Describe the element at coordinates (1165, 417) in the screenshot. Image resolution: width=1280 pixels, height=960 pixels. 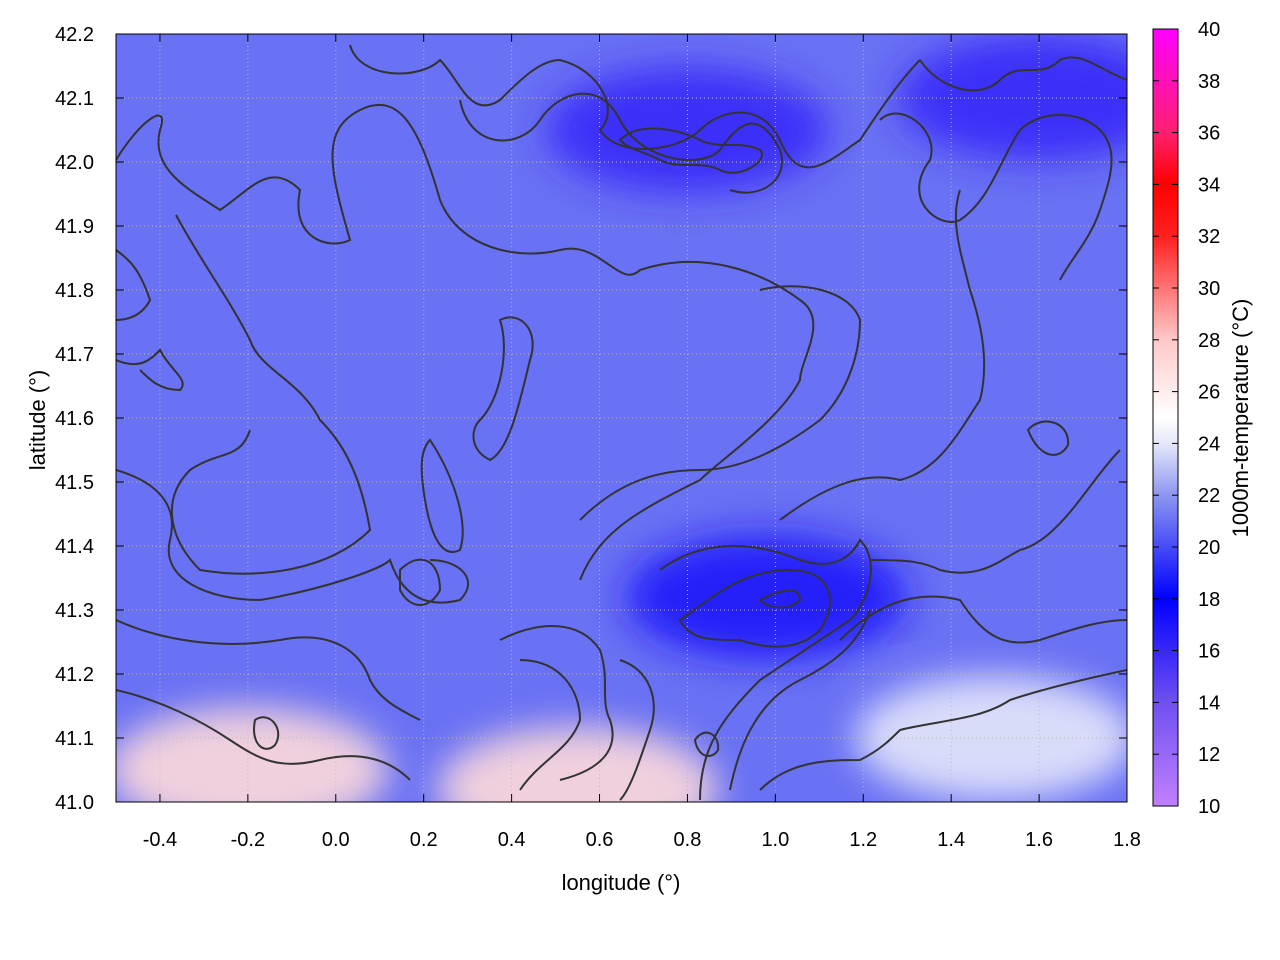
I see `colorbar-strip` at that location.